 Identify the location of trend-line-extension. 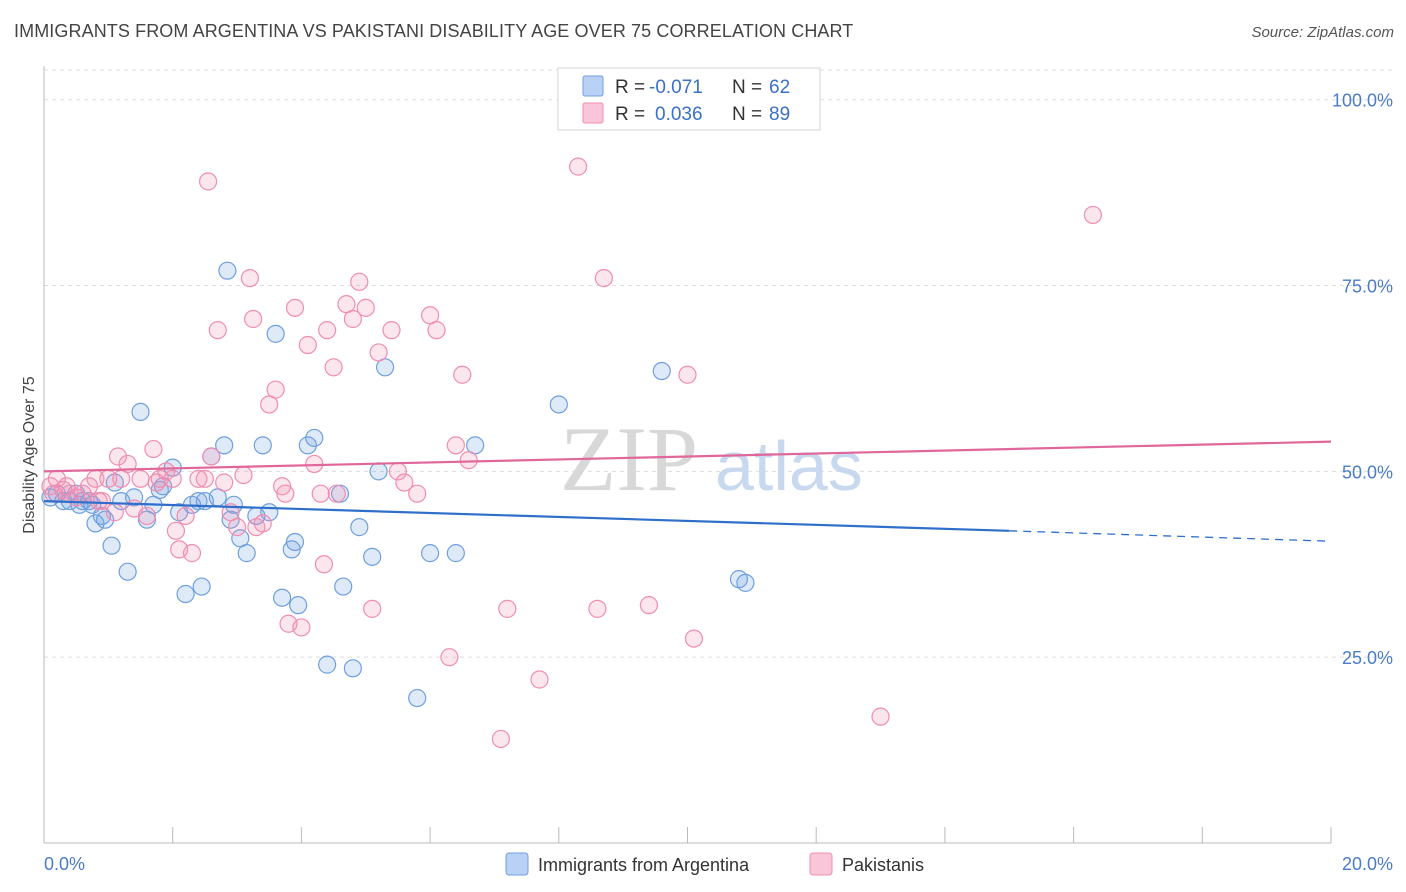
(1170, 536).